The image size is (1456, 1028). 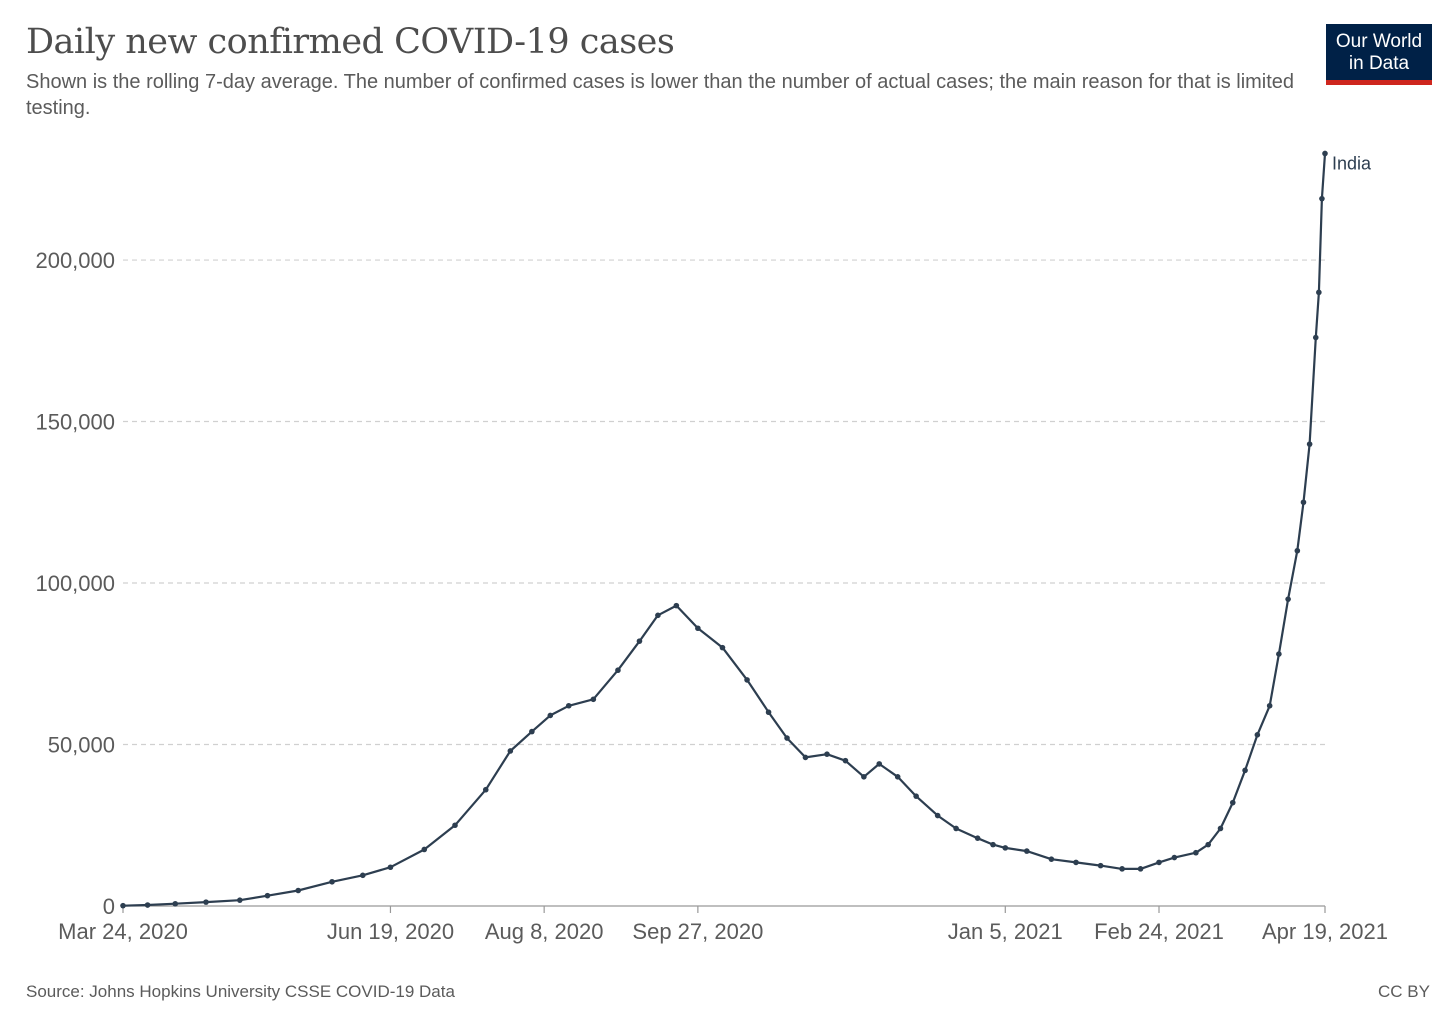 I want to click on y-tick-label: 100,000, so click(x=75, y=583).